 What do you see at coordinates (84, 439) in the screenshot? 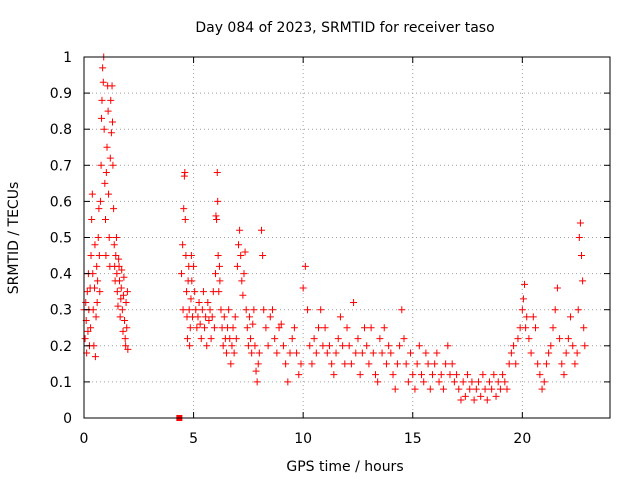
I see `x-tick-label: 0` at bounding box center [84, 439].